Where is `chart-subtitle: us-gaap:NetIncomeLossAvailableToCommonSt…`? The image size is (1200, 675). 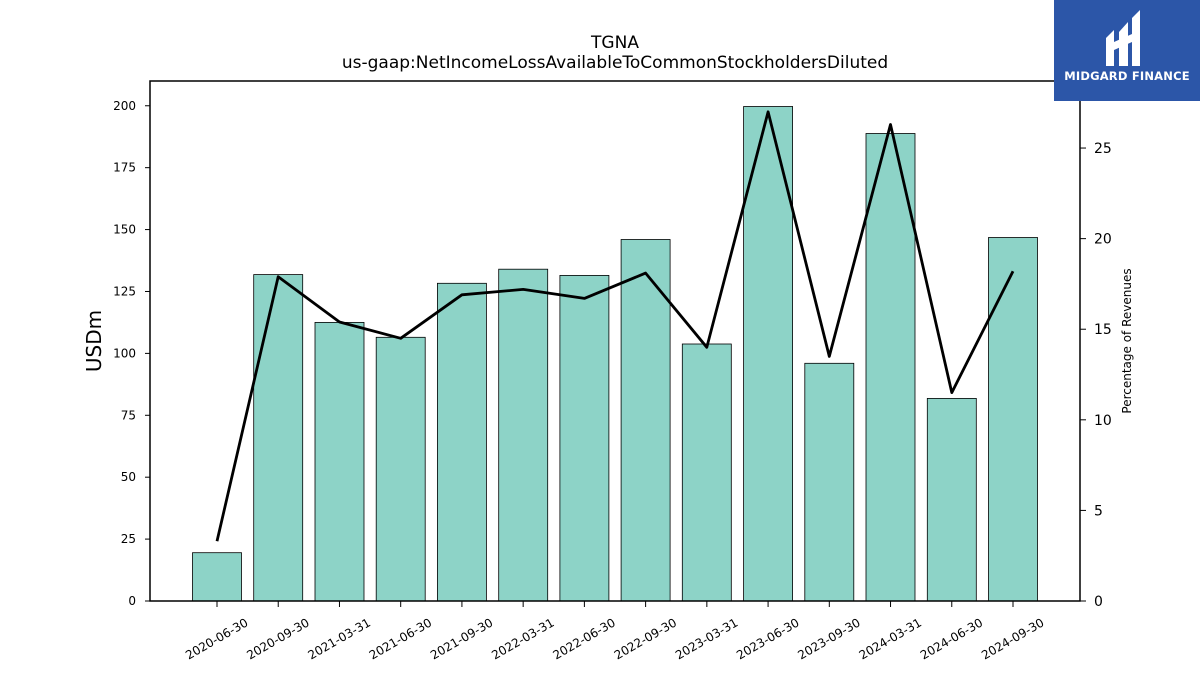 chart-subtitle: us-gaap:NetIncomeLossAvailableToCommonSt… is located at coordinates (615, 63).